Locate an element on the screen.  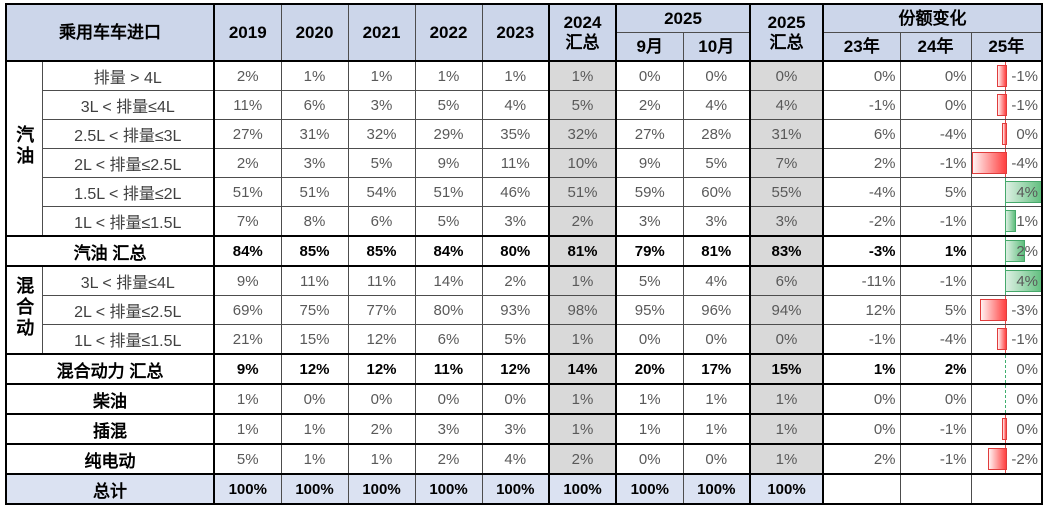
col-header-share-25: 25年 is located at coordinates (1006, 47).